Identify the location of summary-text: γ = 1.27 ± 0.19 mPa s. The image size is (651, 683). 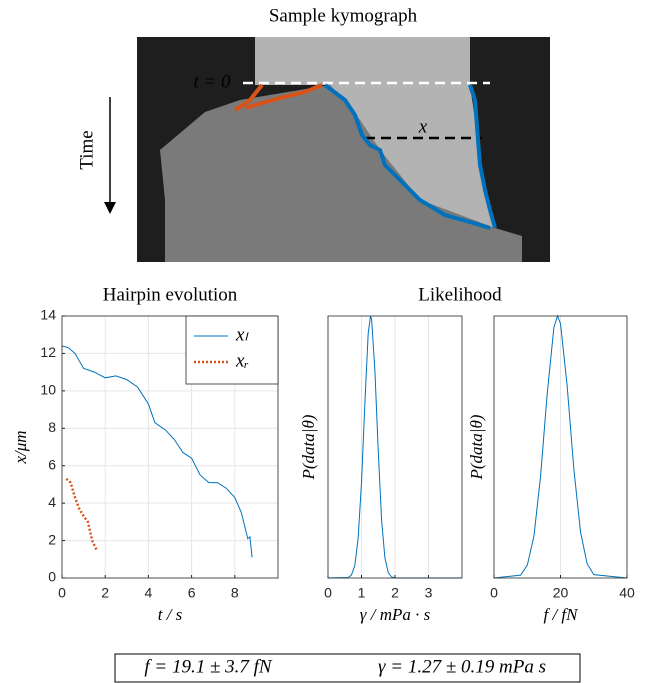
(462, 666).